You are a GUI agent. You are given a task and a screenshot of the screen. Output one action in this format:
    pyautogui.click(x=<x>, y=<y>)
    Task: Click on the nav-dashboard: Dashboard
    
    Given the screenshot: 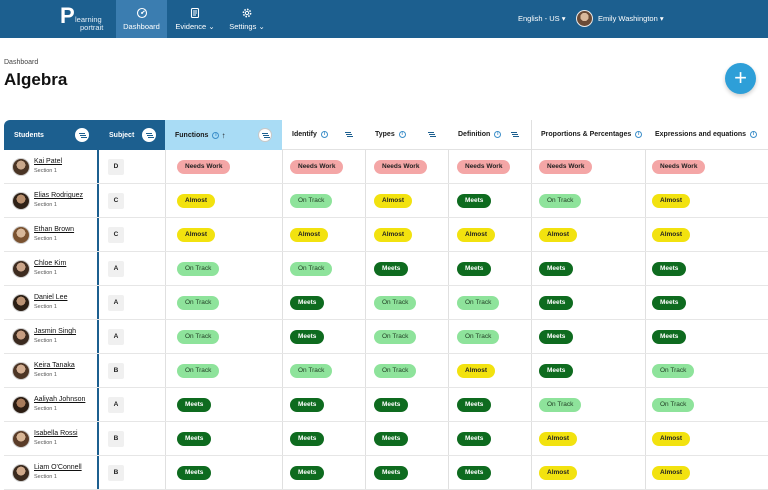 What is the action you would take?
    pyautogui.click(x=141, y=19)
    